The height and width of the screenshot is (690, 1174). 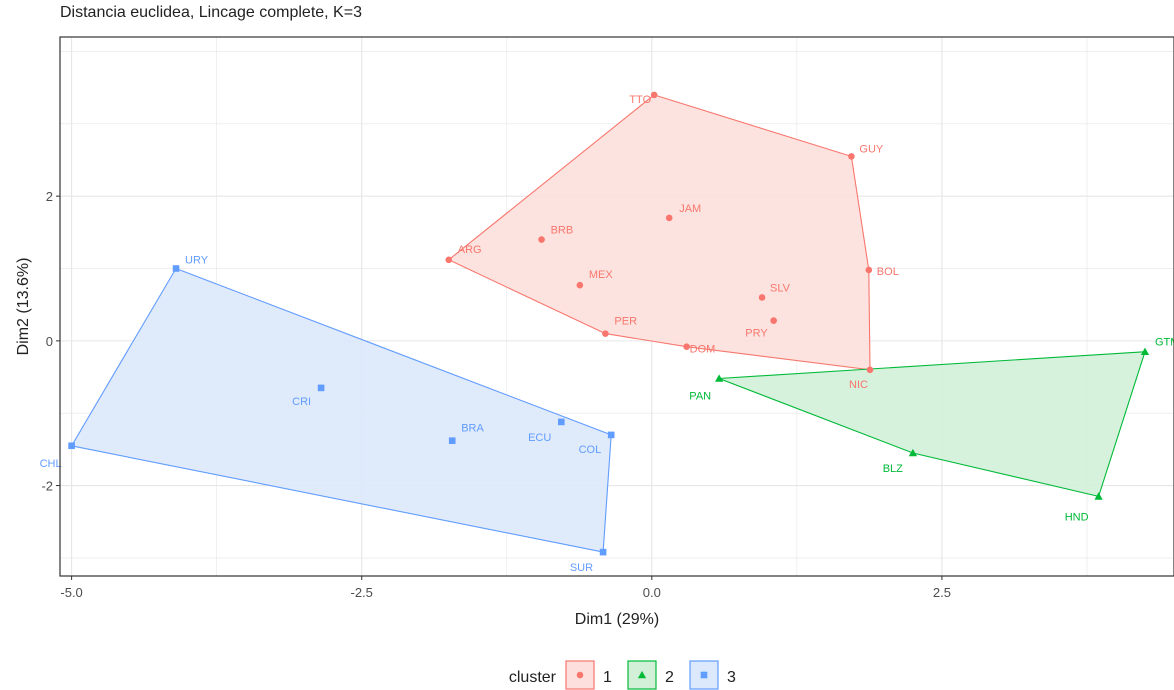 I want to click on x-tick-label: 2.5, so click(x=942, y=592).